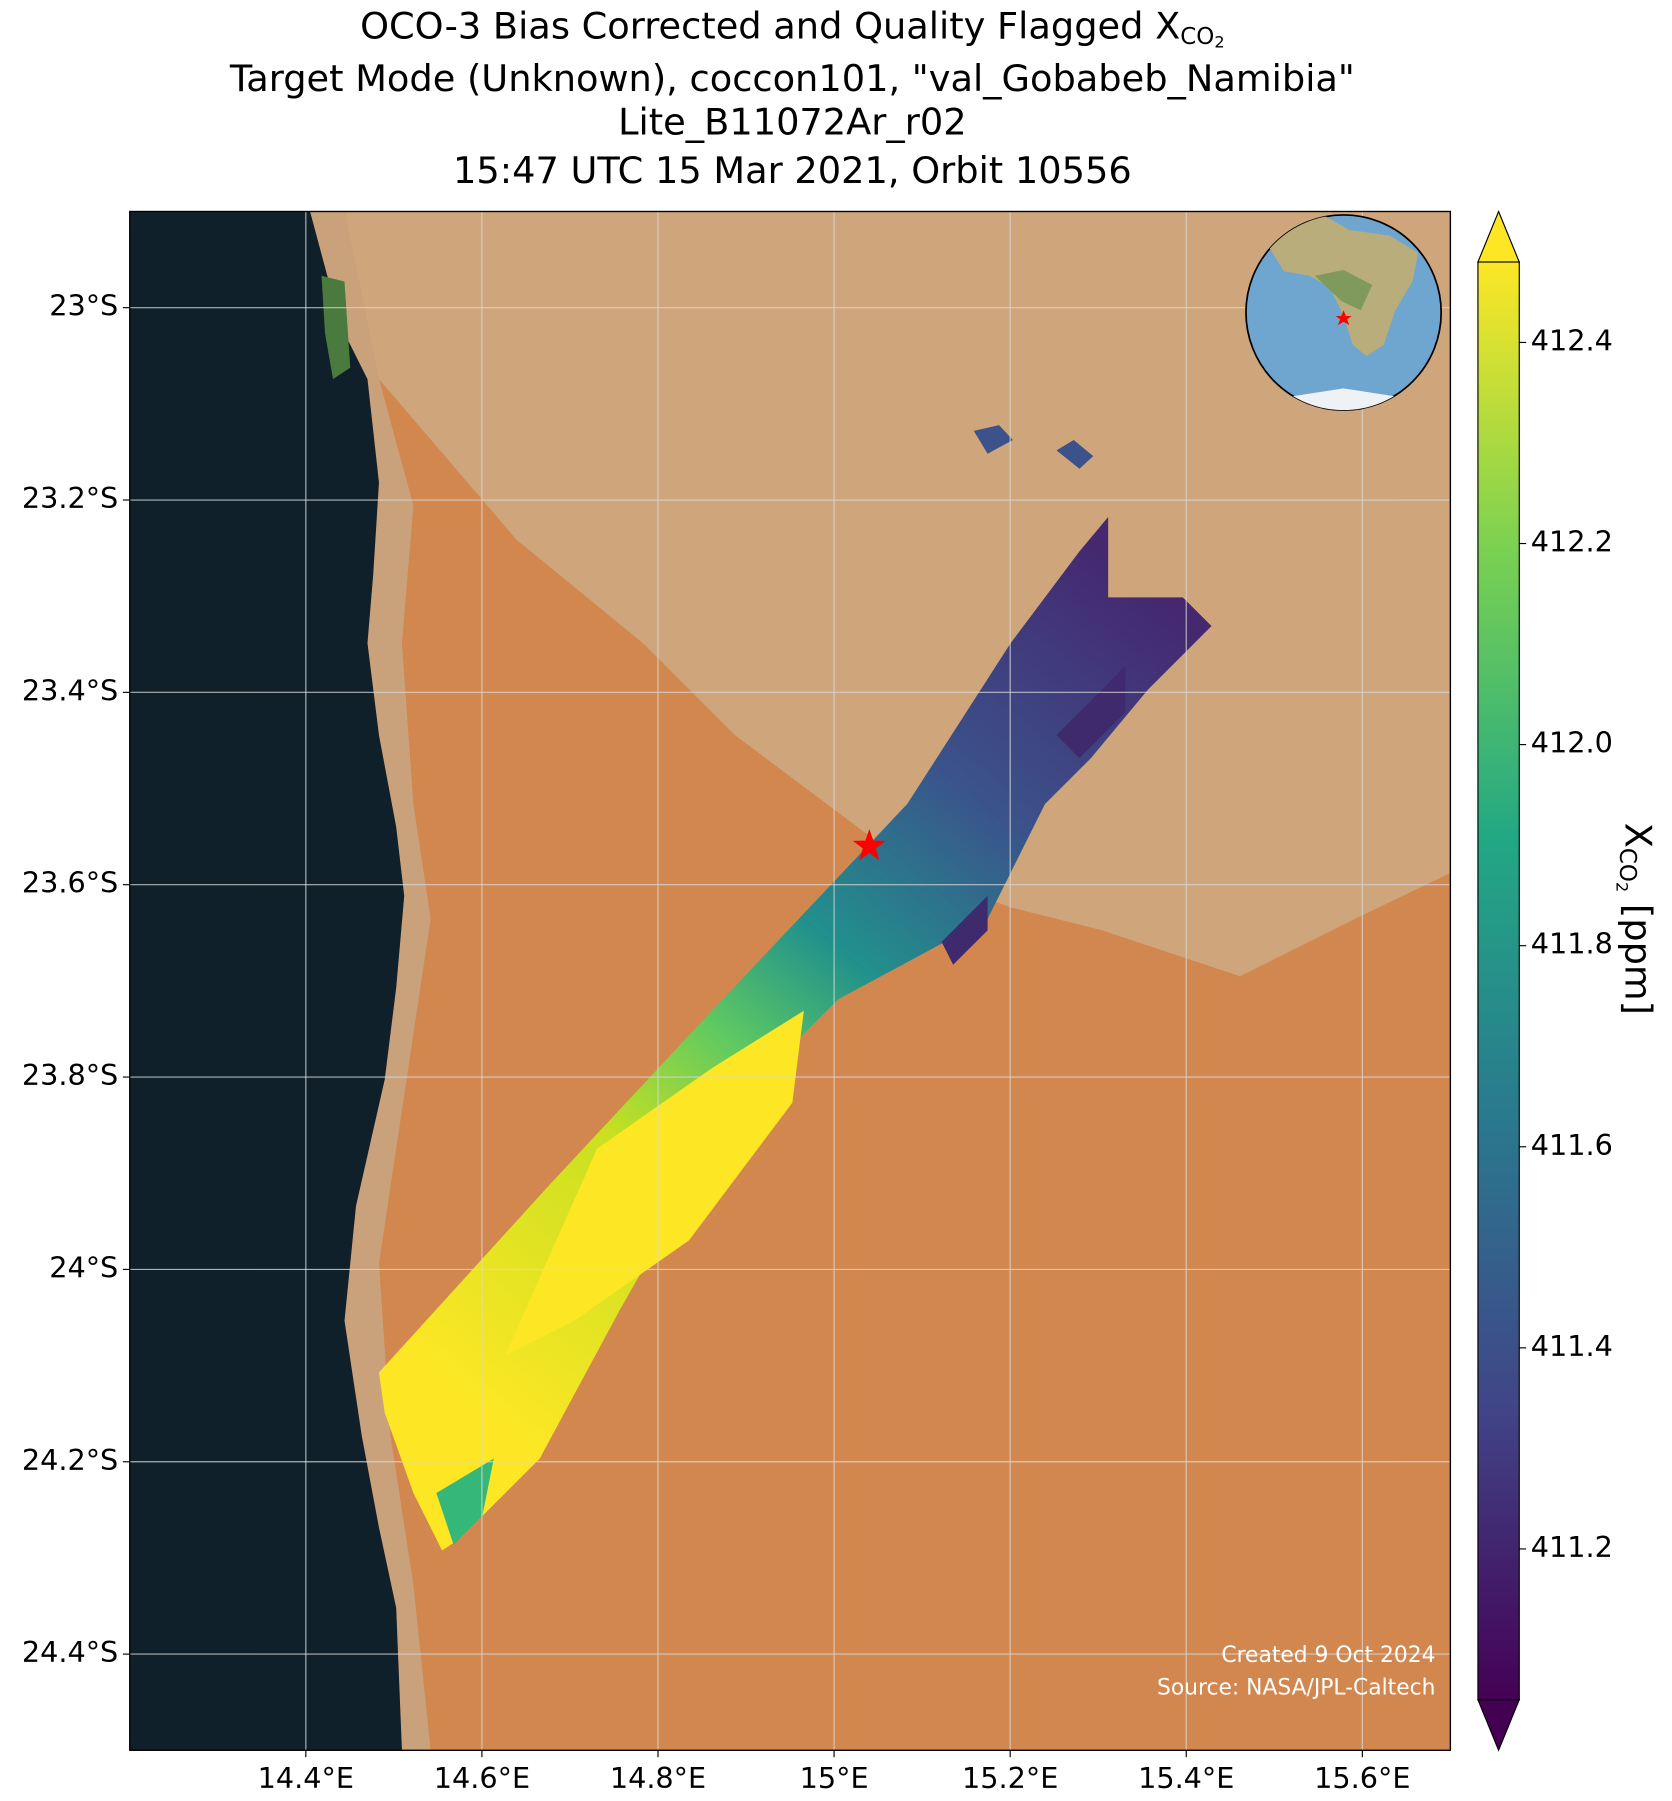 The image size is (1672, 1801). I want to click on colorbar-extend-bottom, so click(1499, 1725).